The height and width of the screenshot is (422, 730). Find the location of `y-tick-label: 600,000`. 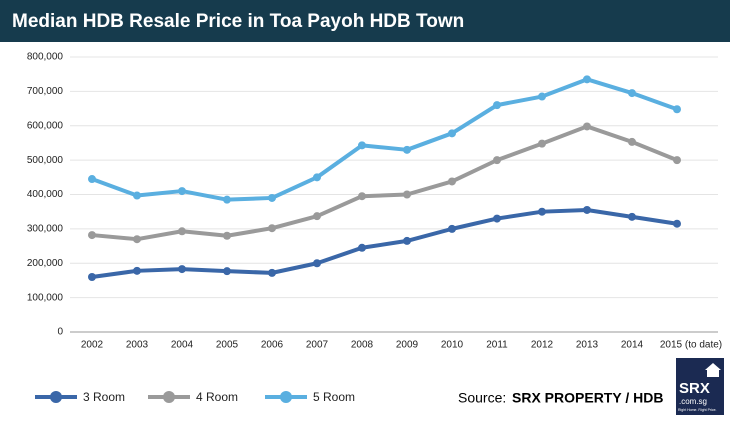

y-tick-label: 600,000 is located at coordinates (45, 125).